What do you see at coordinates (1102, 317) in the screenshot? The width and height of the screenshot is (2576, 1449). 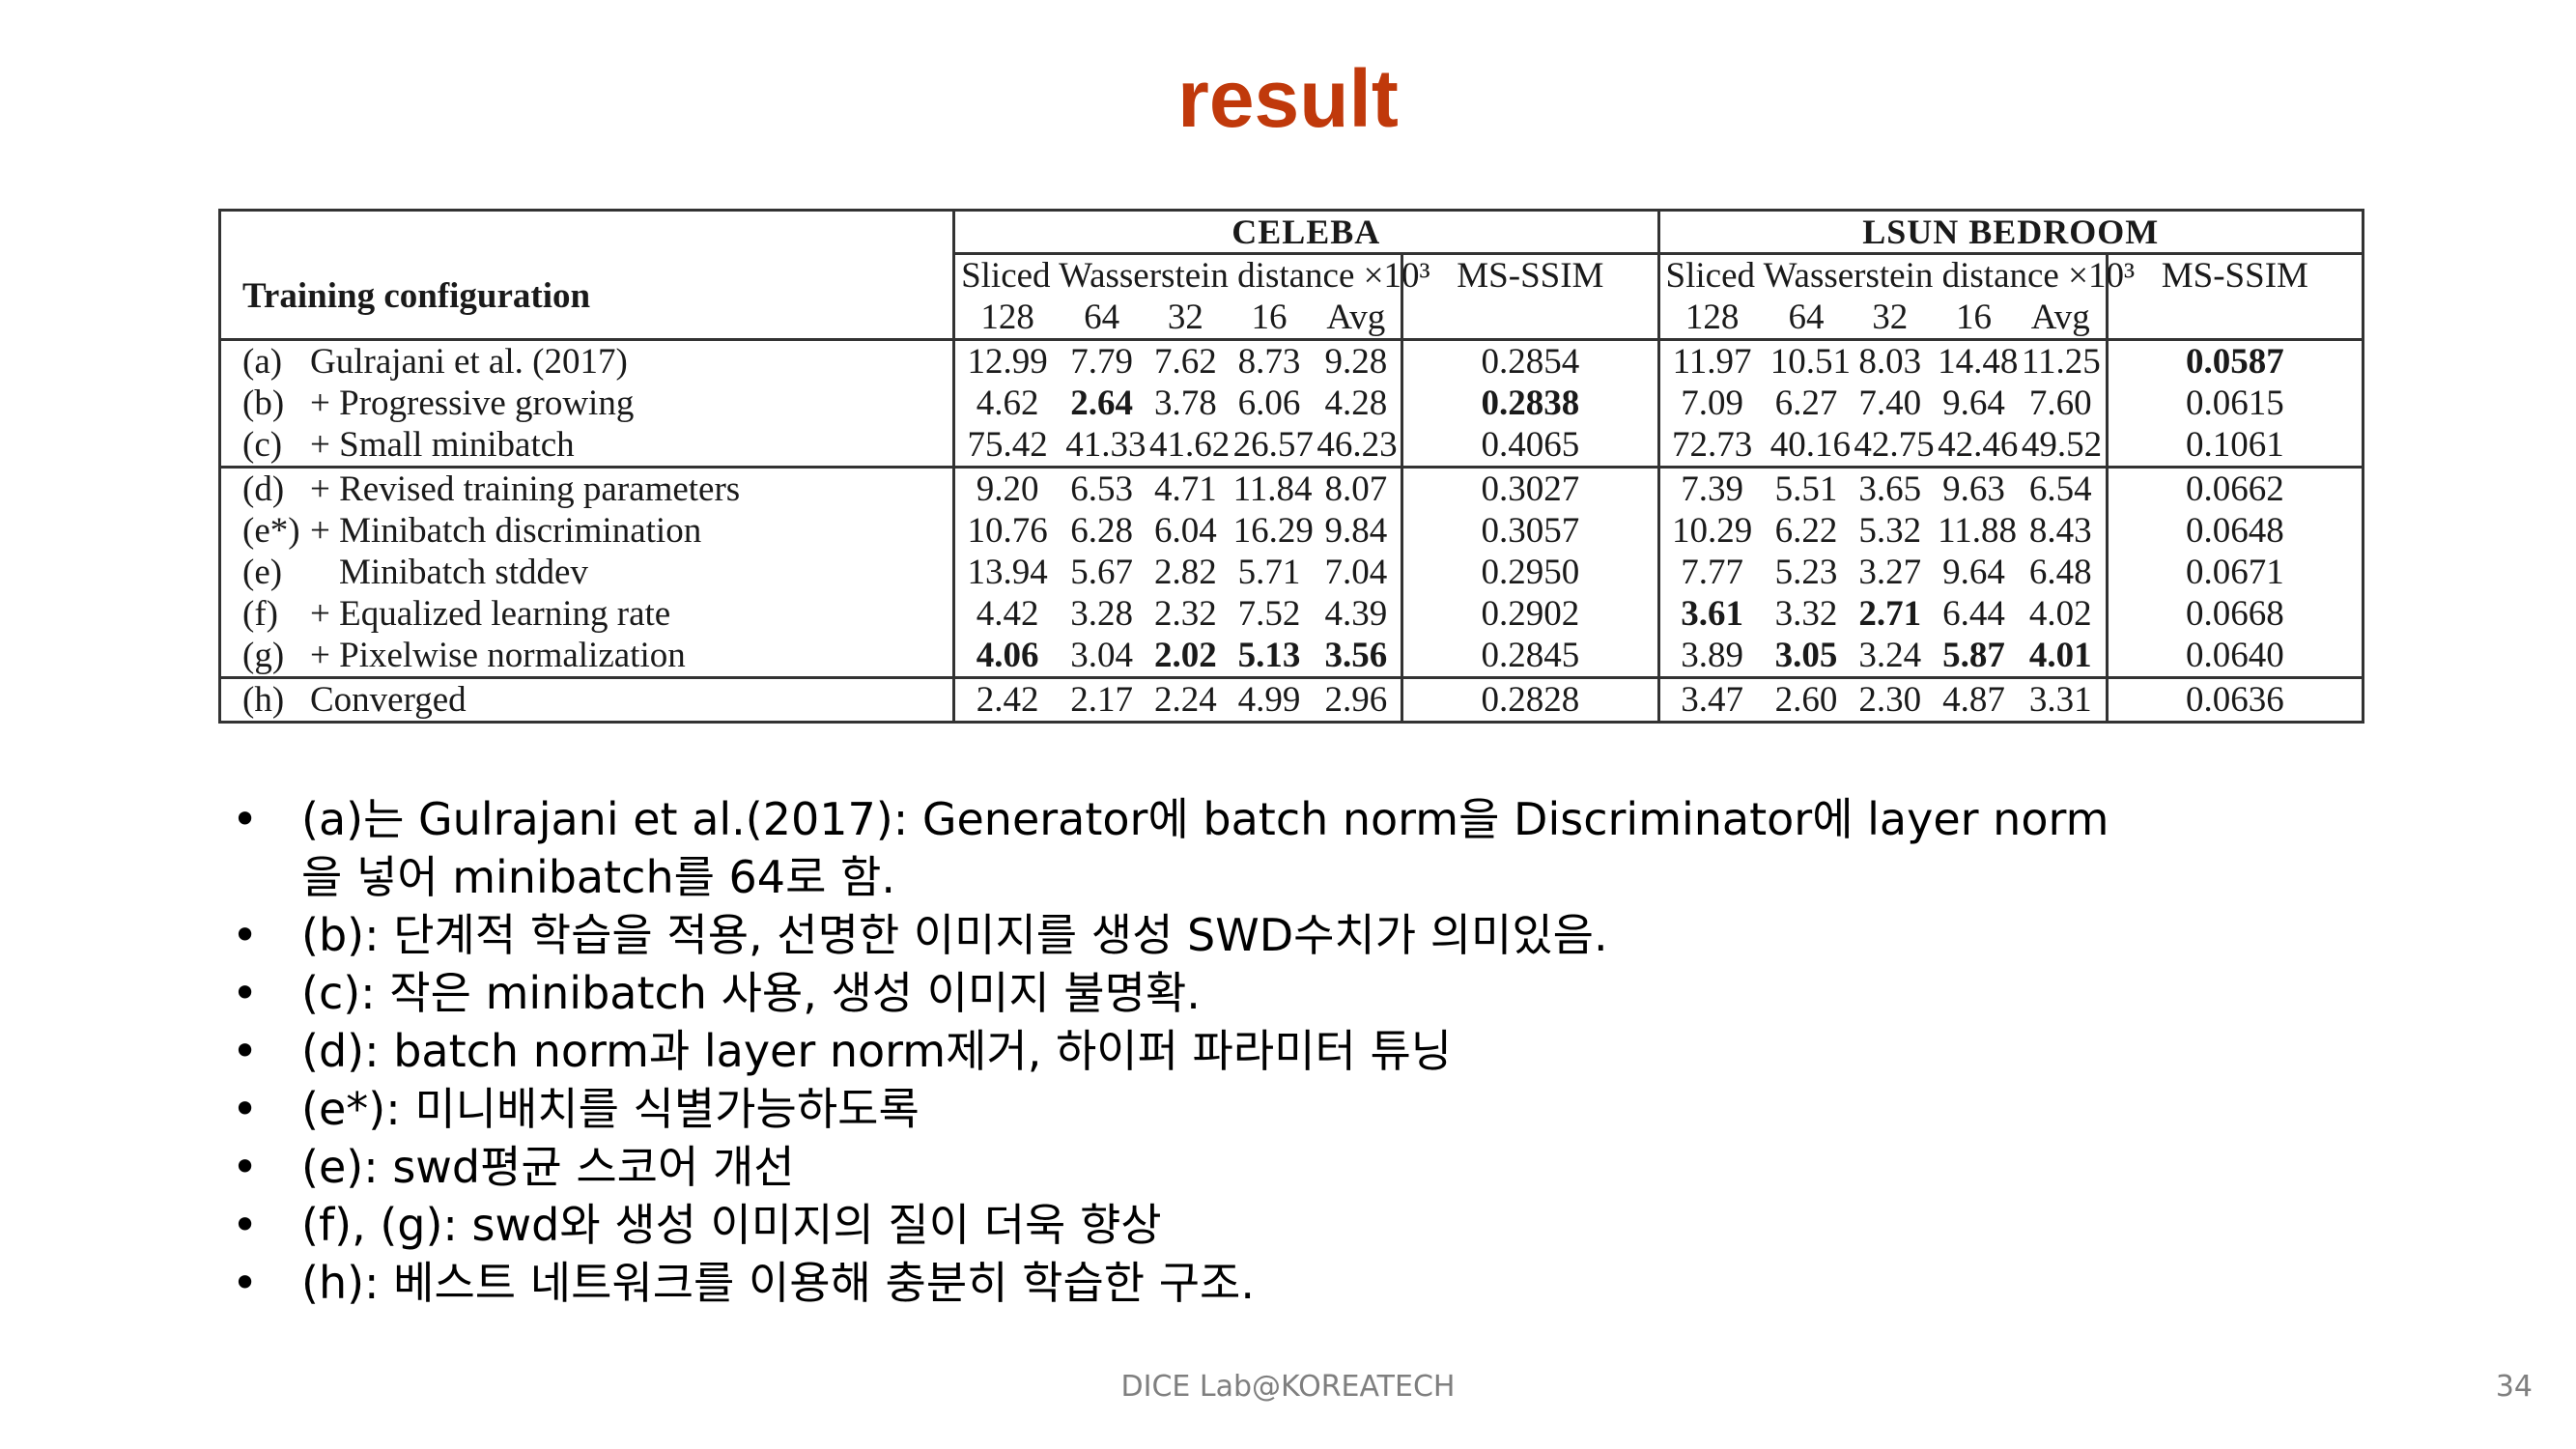 I see `celeba-res-col-64: 64` at bounding box center [1102, 317].